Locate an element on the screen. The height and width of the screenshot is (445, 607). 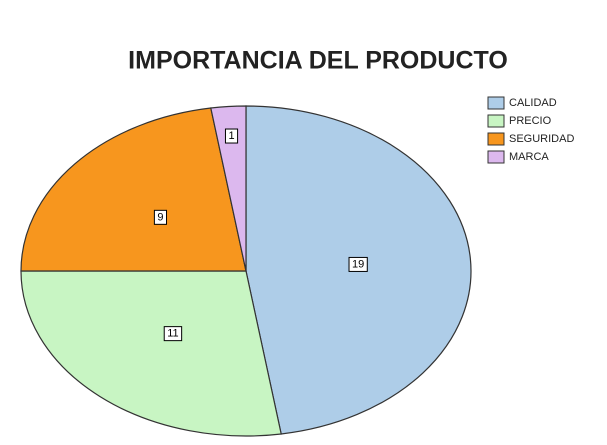
legend-label: MARCA is located at coordinates (529, 157).